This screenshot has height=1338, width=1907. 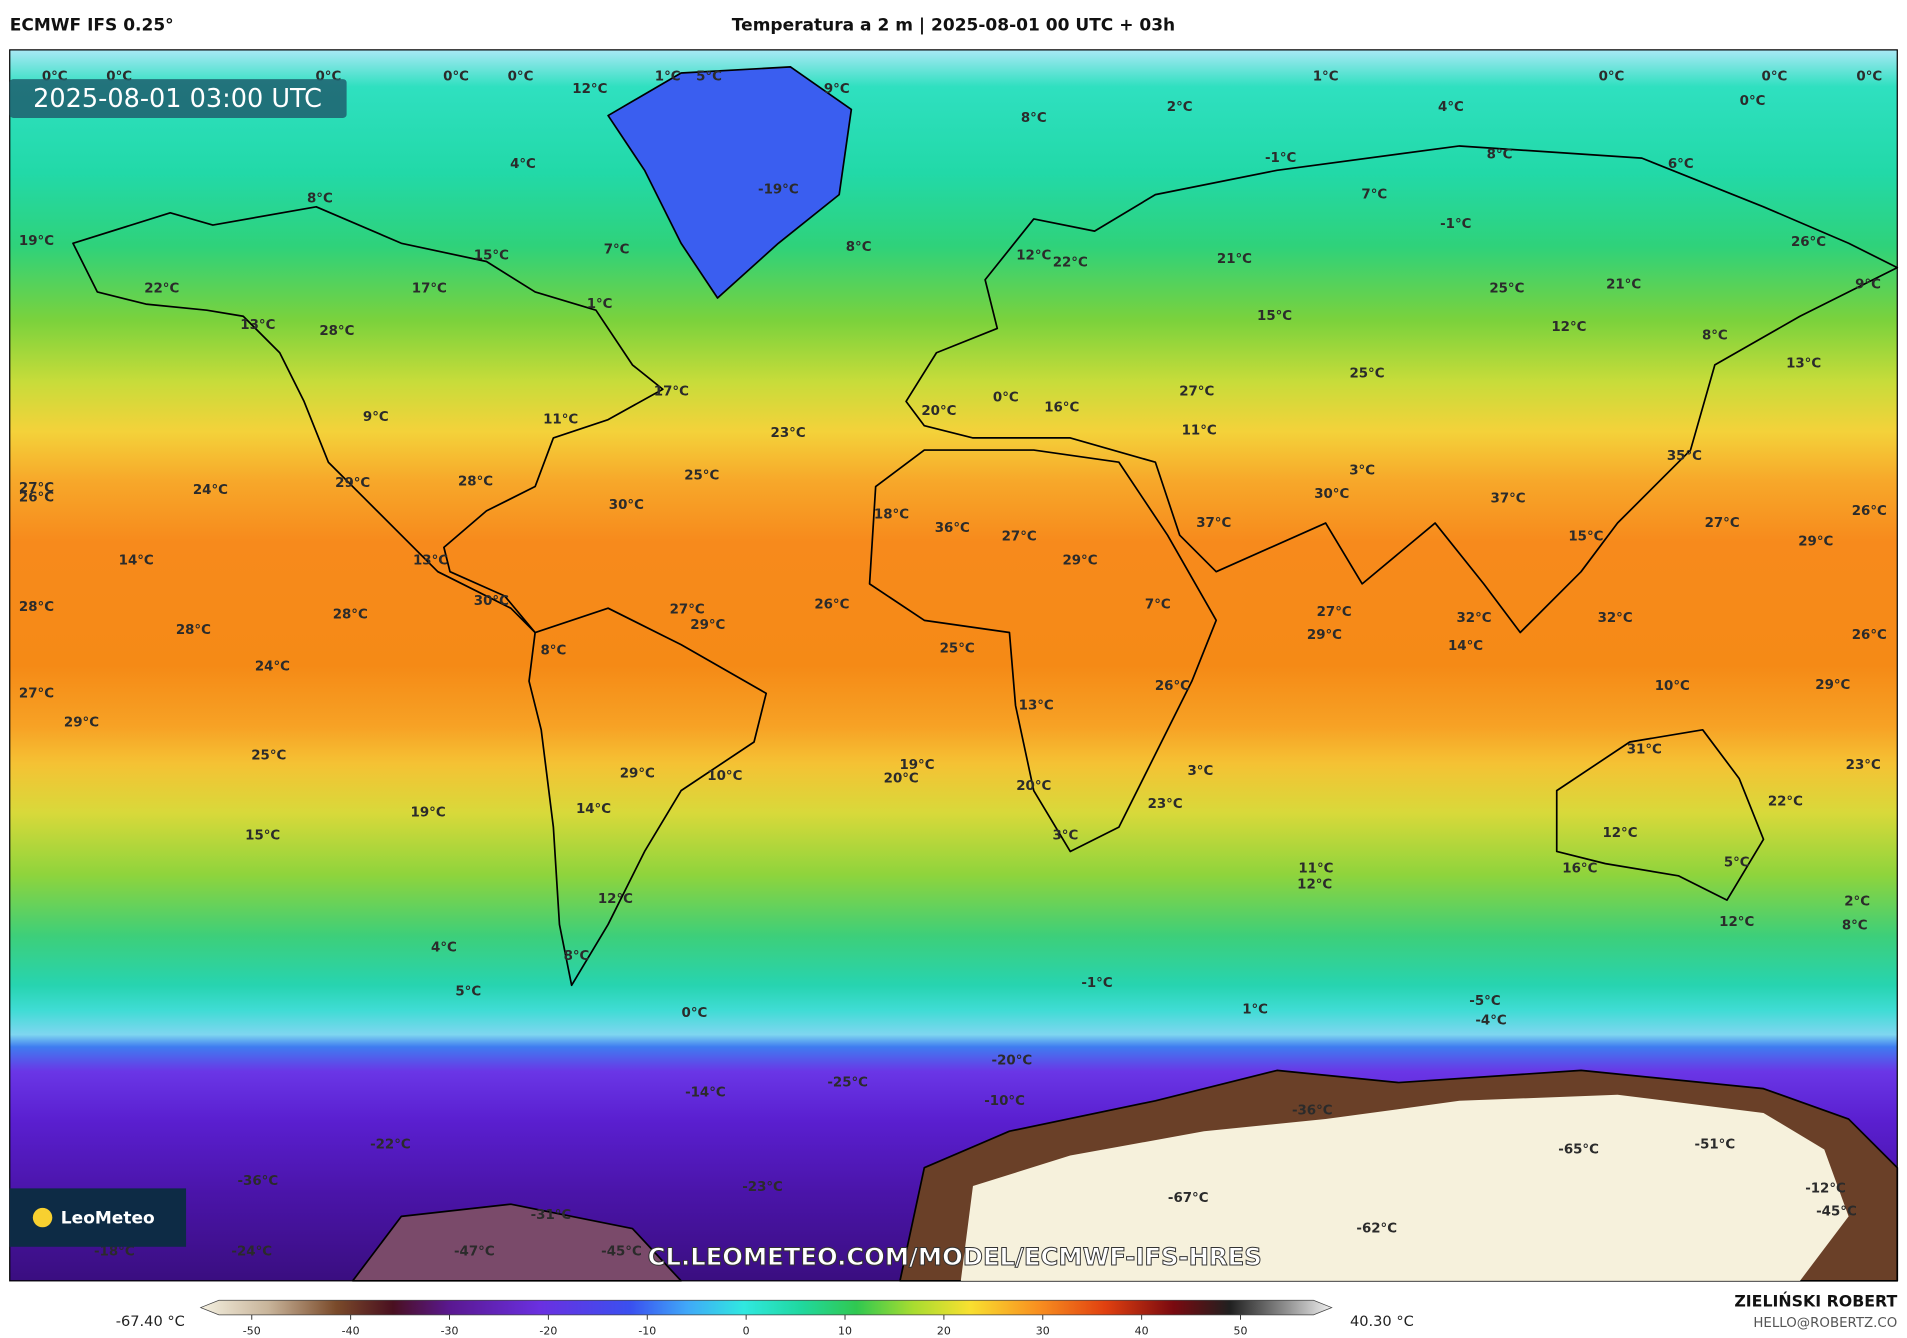 I want to click on south-america, so click(x=648, y=797).